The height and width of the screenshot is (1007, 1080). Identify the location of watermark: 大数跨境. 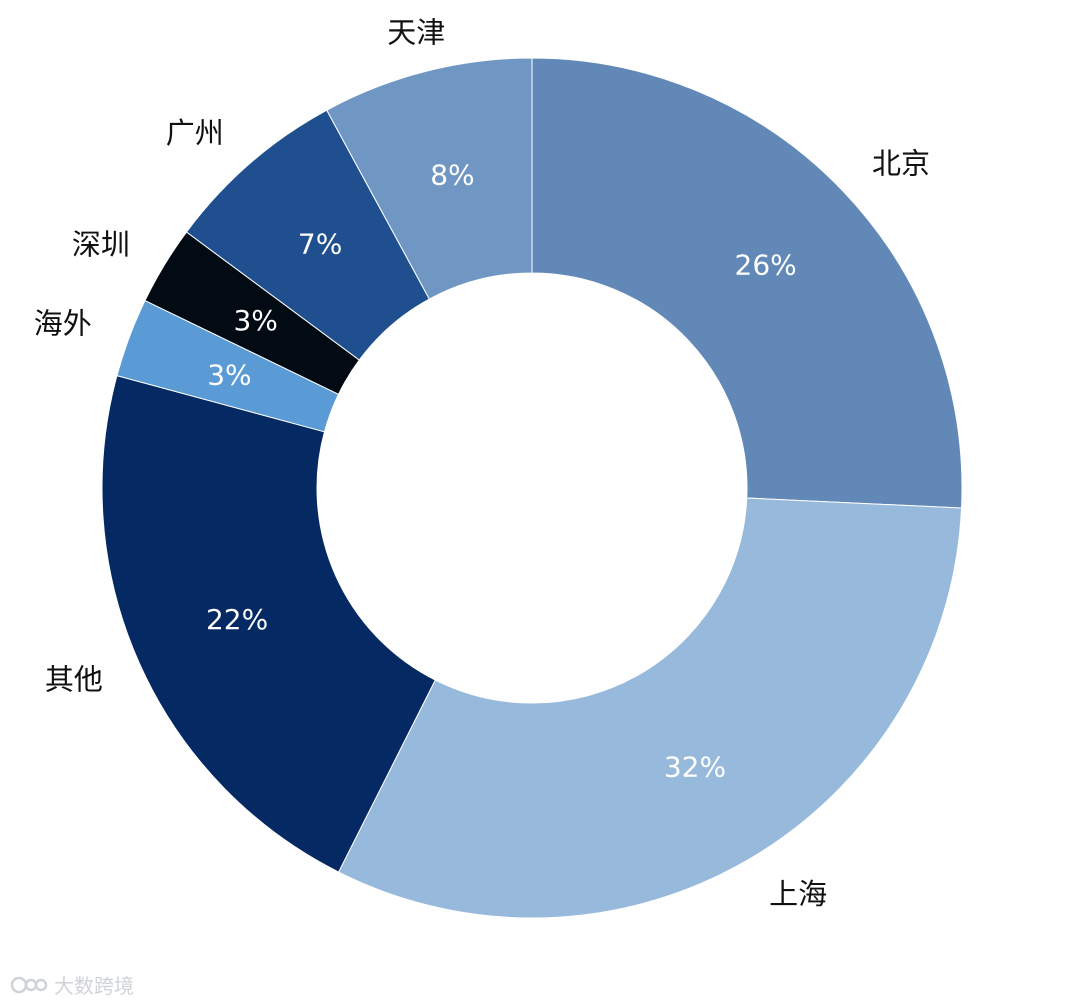
(72, 984).